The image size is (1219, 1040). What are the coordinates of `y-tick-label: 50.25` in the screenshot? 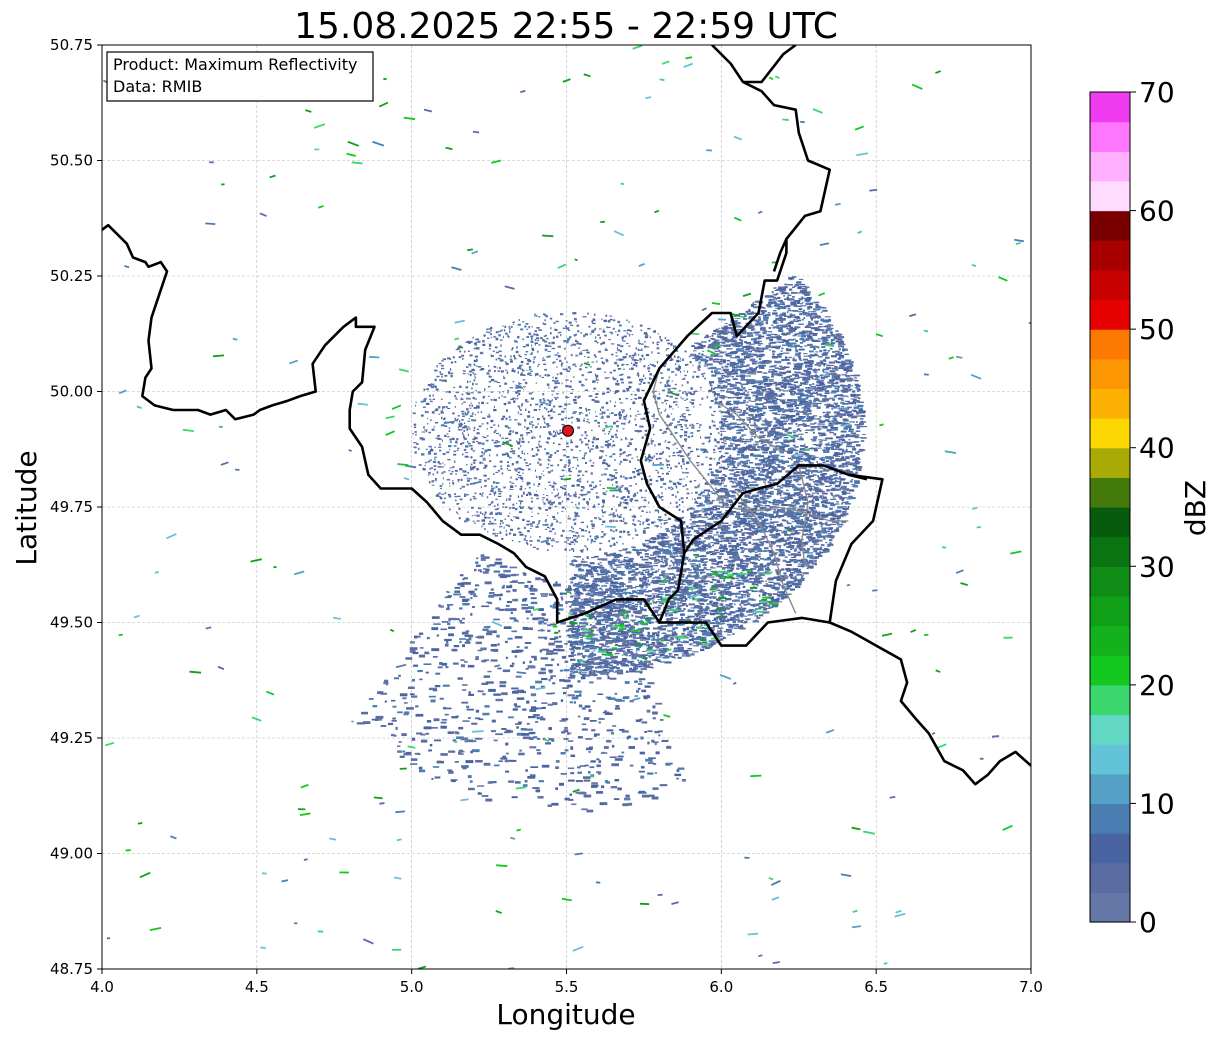 It's located at (71, 276).